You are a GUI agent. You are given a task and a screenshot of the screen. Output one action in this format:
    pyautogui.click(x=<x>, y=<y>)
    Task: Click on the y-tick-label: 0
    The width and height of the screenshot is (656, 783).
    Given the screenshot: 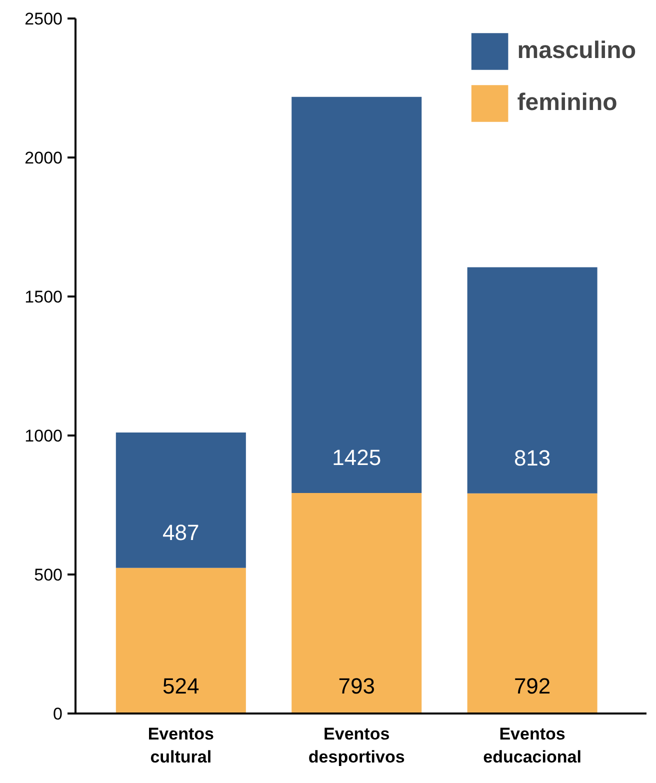 What is the action you would take?
    pyautogui.click(x=58, y=714)
    